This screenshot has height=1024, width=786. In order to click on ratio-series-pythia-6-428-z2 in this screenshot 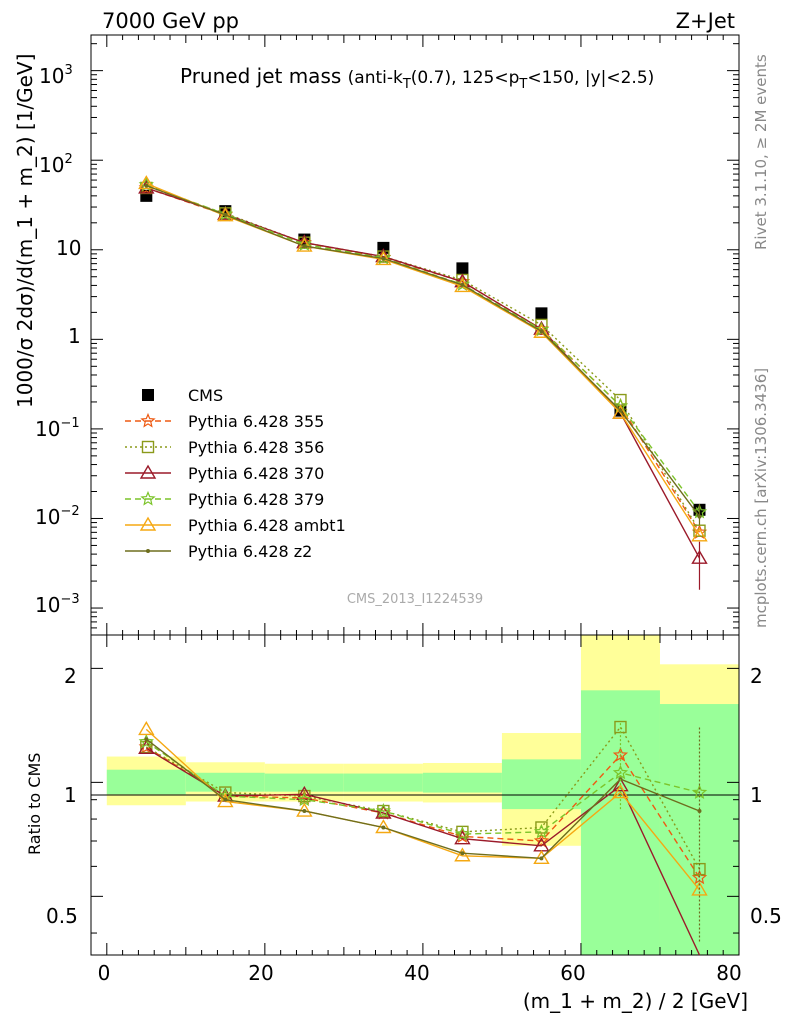, I will do `click(423, 799)`.